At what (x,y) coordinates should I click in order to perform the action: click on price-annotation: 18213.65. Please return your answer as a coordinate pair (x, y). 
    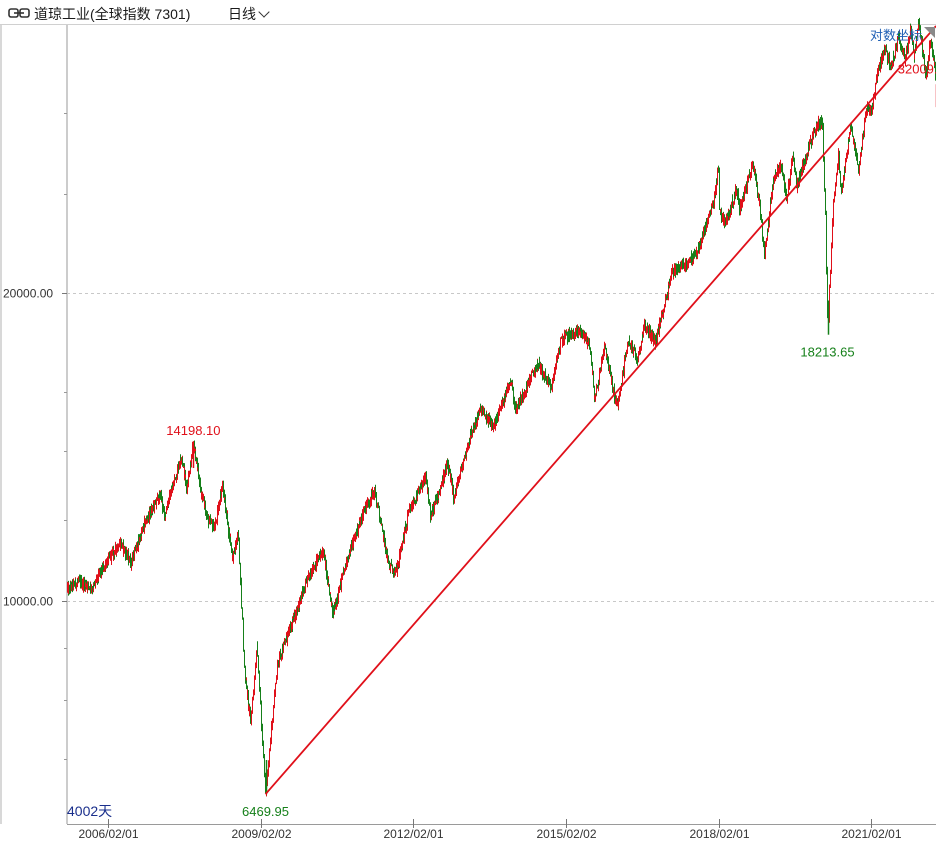
    Looking at the image, I should click on (827, 352).